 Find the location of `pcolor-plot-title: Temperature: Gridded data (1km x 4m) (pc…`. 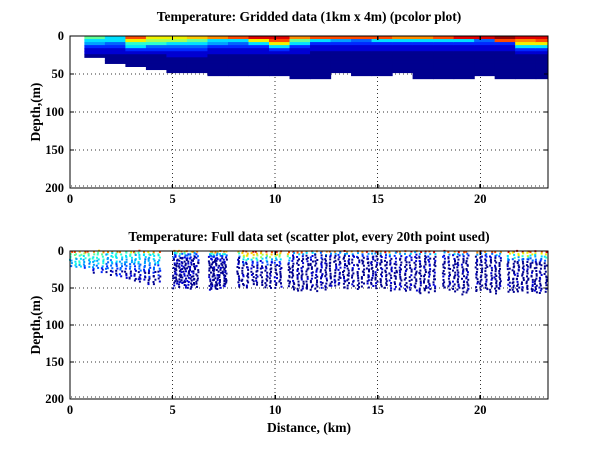

pcolor-plot-title: Temperature: Gridded data (1km x 4m) (pc… is located at coordinates (309, 16).